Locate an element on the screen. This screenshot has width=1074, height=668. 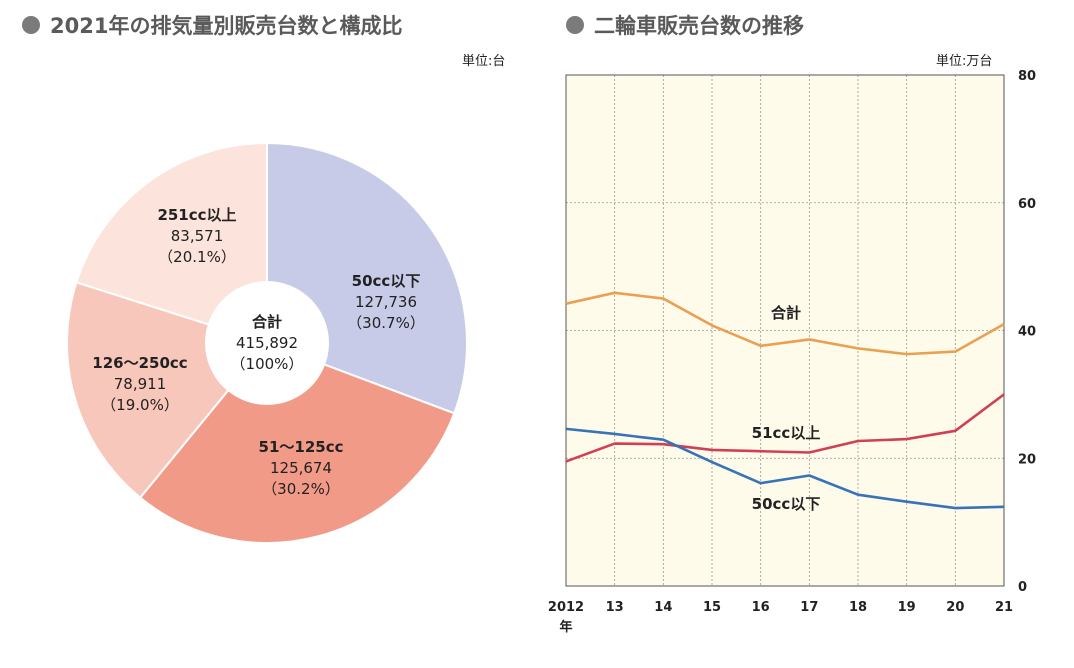
pie-unit-label: 単位:台 is located at coordinates (484, 61).